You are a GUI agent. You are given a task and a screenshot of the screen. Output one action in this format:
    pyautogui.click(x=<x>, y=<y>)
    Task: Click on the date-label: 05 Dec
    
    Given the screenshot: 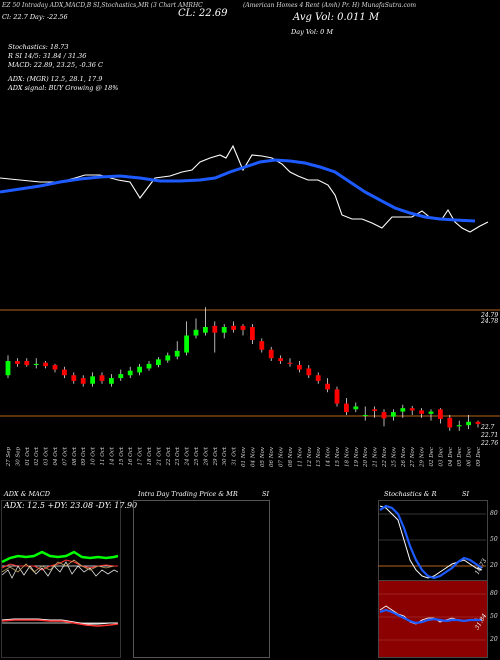 What is the action you would take?
    pyautogui.click(x=460, y=457)
    